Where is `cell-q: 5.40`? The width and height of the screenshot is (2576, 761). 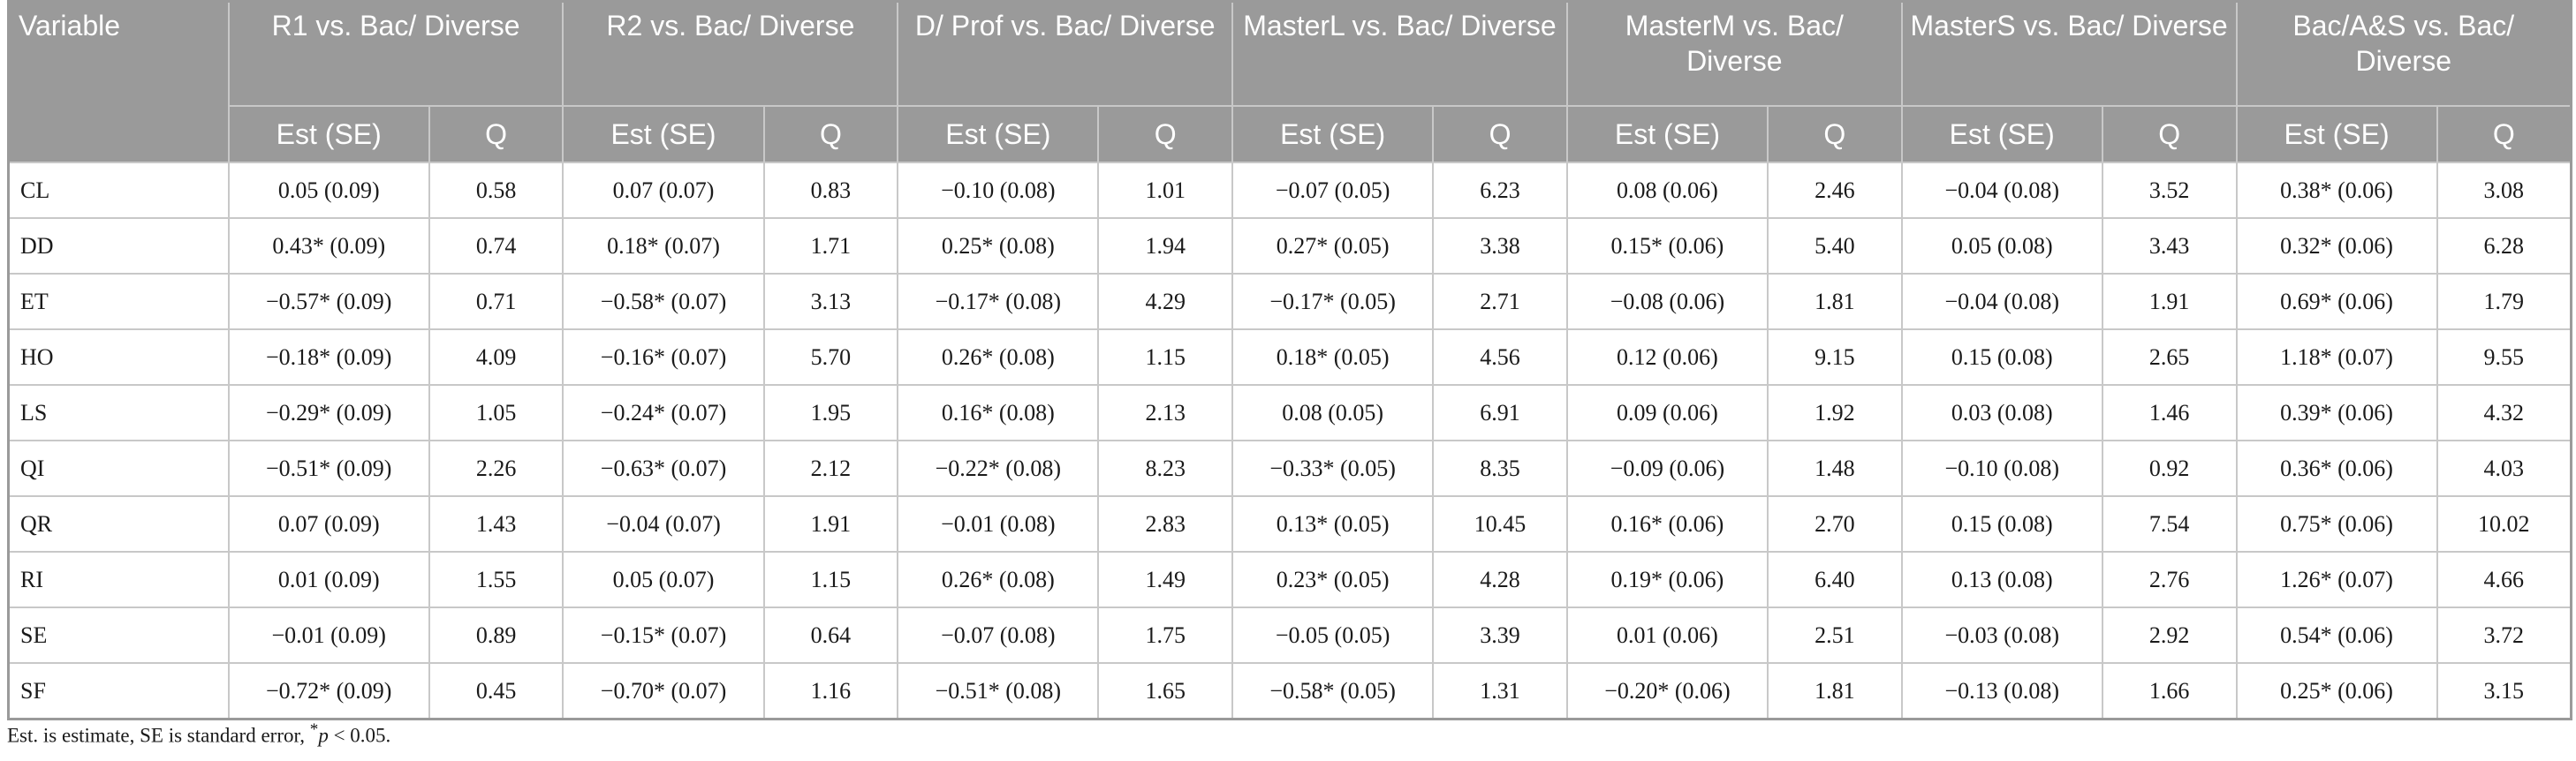
cell-q: 5.40 is located at coordinates (1835, 246).